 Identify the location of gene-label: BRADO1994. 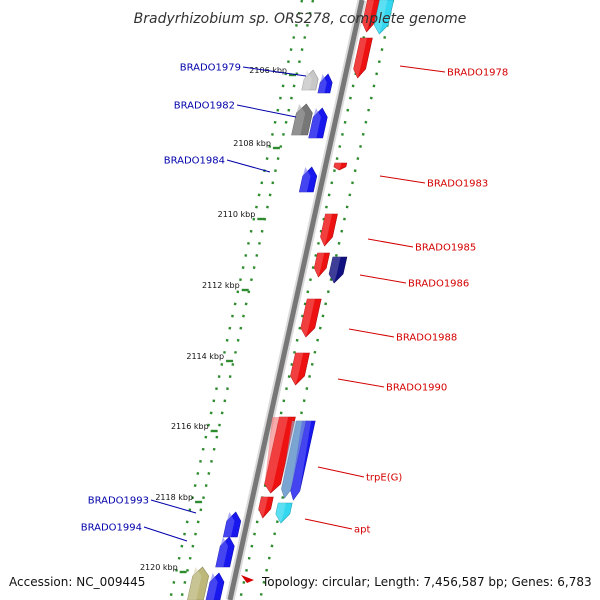
(111, 528).